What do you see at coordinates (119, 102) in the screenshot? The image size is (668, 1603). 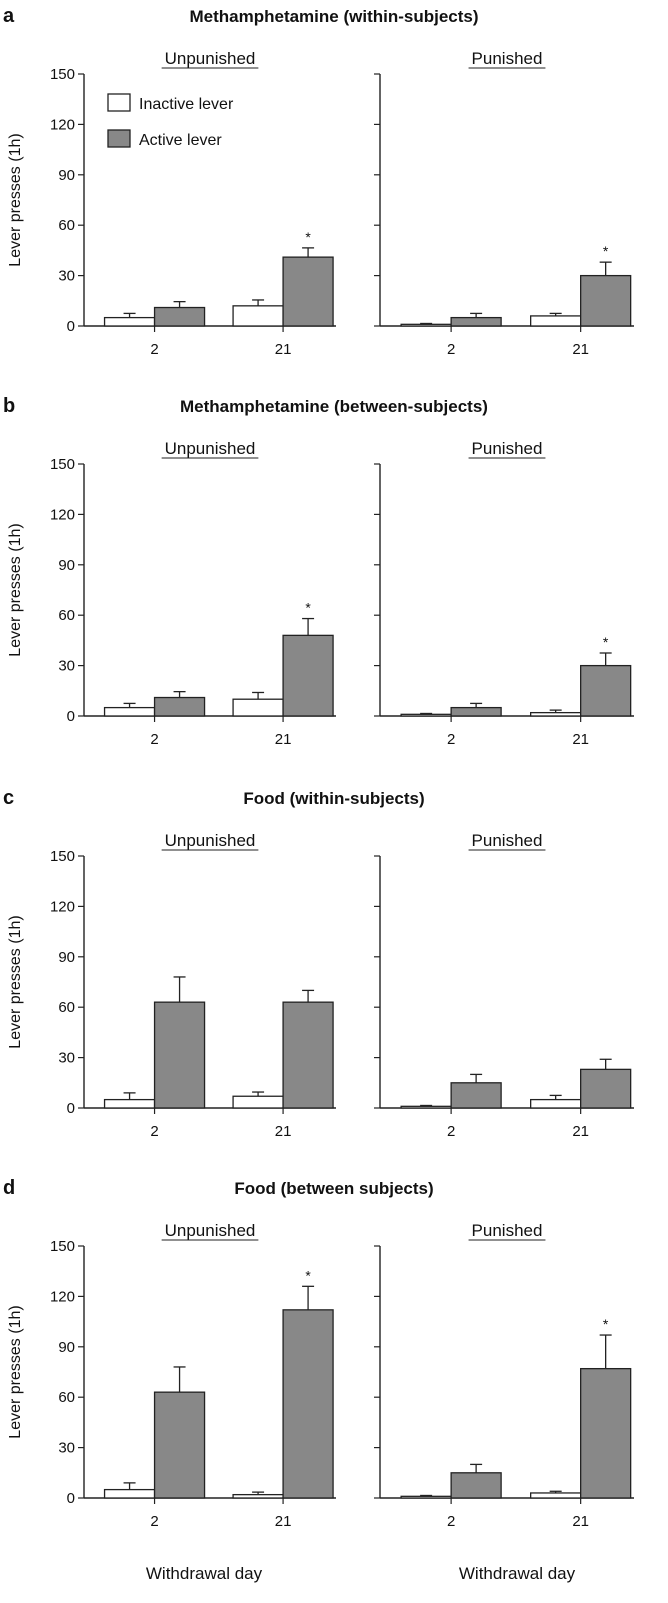 I see `legend-swatch-inactive` at bounding box center [119, 102].